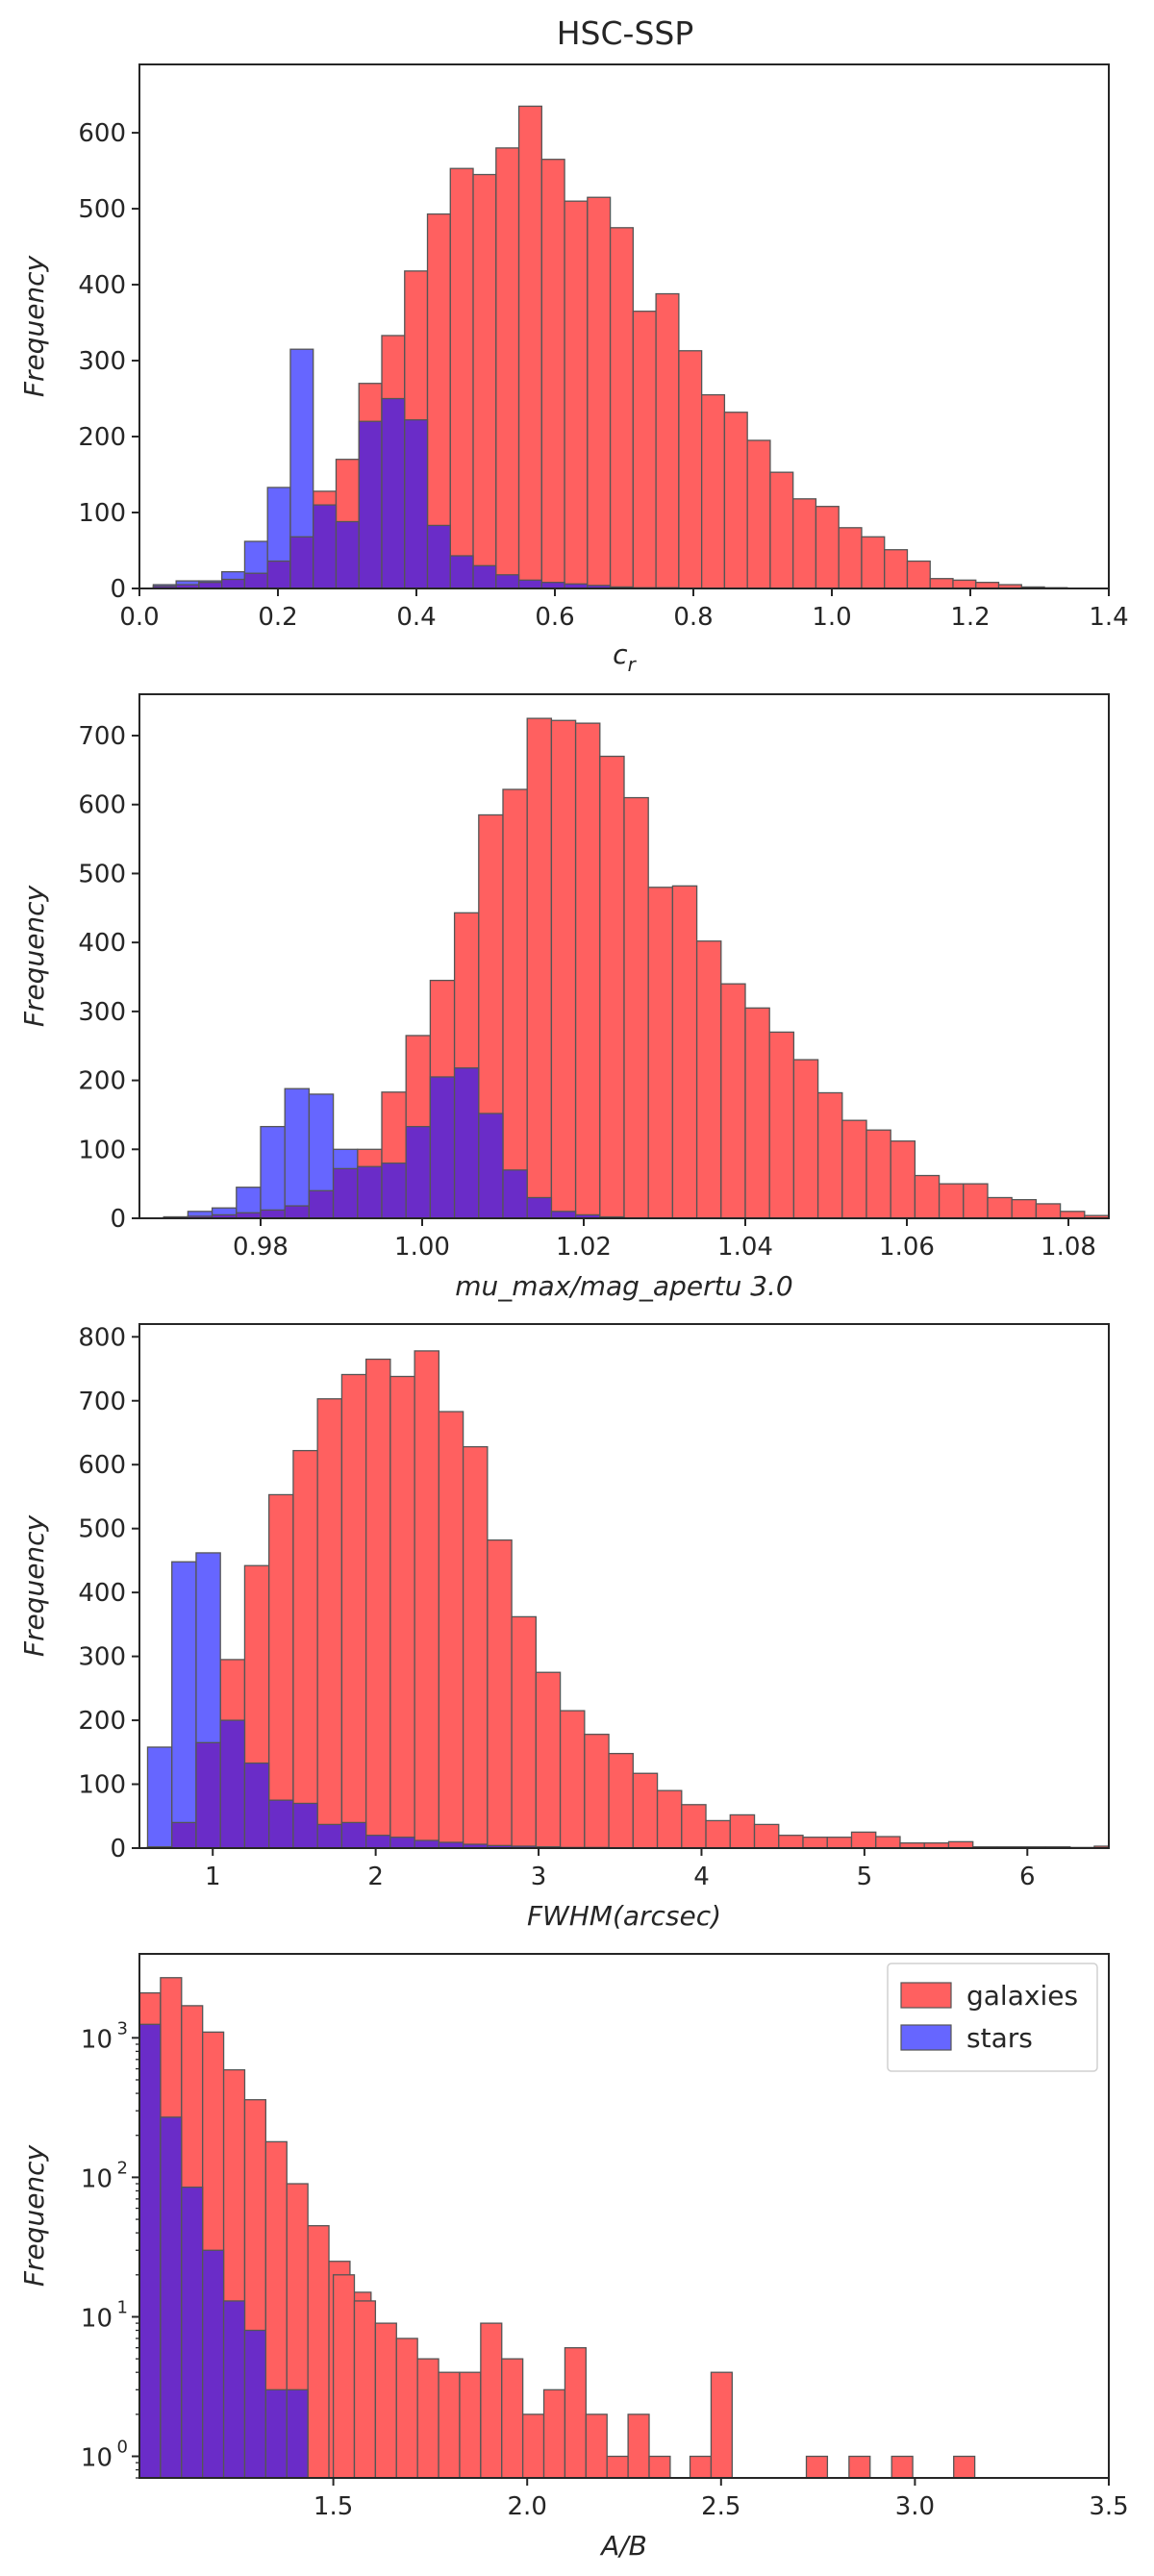  Describe the element at coordinates (102, 736) in the screenshot. I see `y-tick-label: 700` at that location.